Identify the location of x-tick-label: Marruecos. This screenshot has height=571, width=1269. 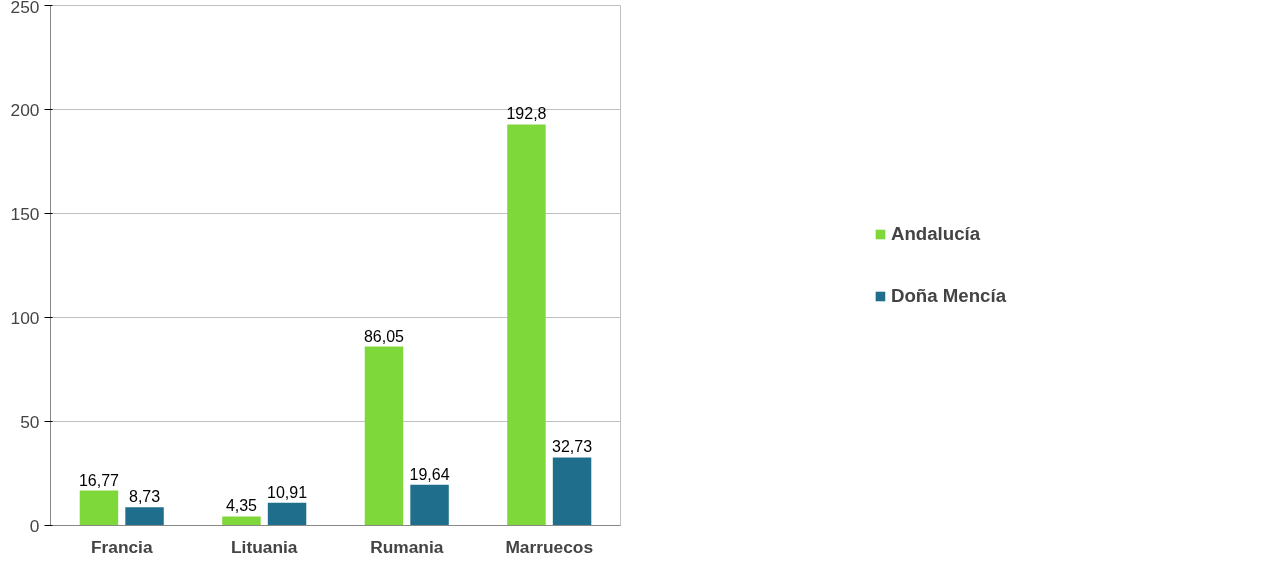
(549, 546).